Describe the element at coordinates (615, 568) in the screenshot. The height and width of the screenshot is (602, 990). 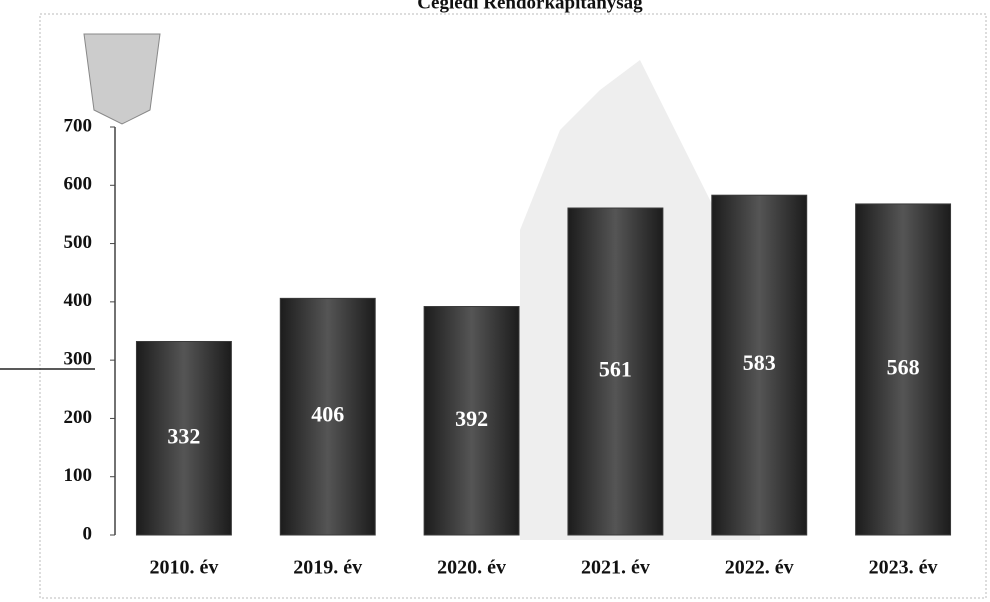
I see `x-tick-label: 2021. év` at that location.